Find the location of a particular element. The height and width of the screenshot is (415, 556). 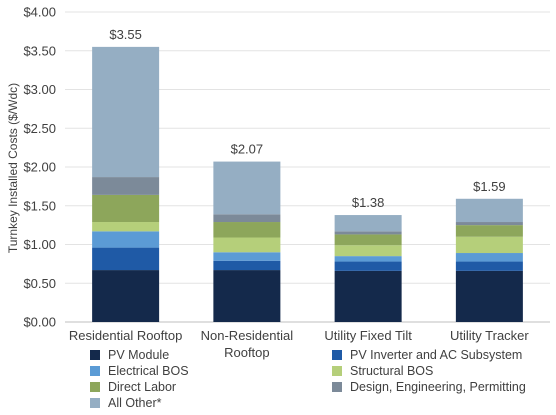

y-tick-label: $3.00 is located at coordinates (39, 89).